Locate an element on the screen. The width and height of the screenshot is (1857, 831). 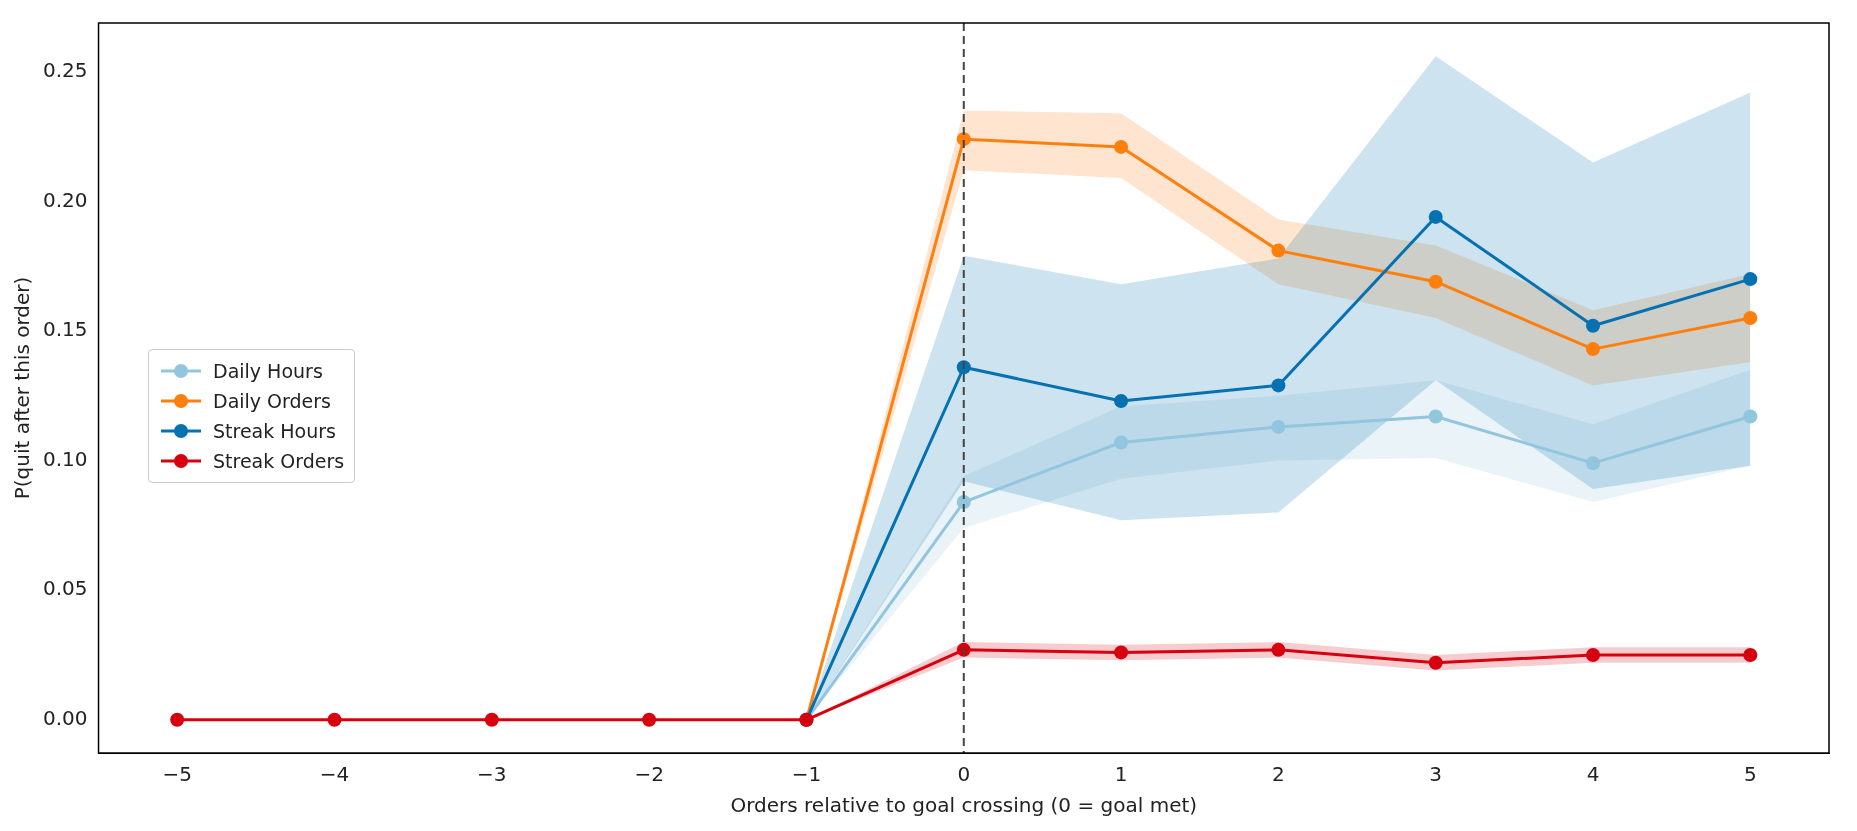
x-tick-label: 4 is located at coordinates (1593, 774).